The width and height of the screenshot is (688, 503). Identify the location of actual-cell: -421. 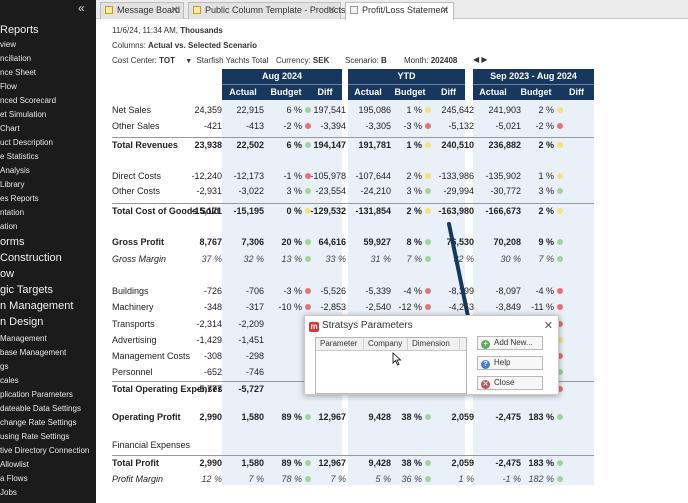
(212, 126).